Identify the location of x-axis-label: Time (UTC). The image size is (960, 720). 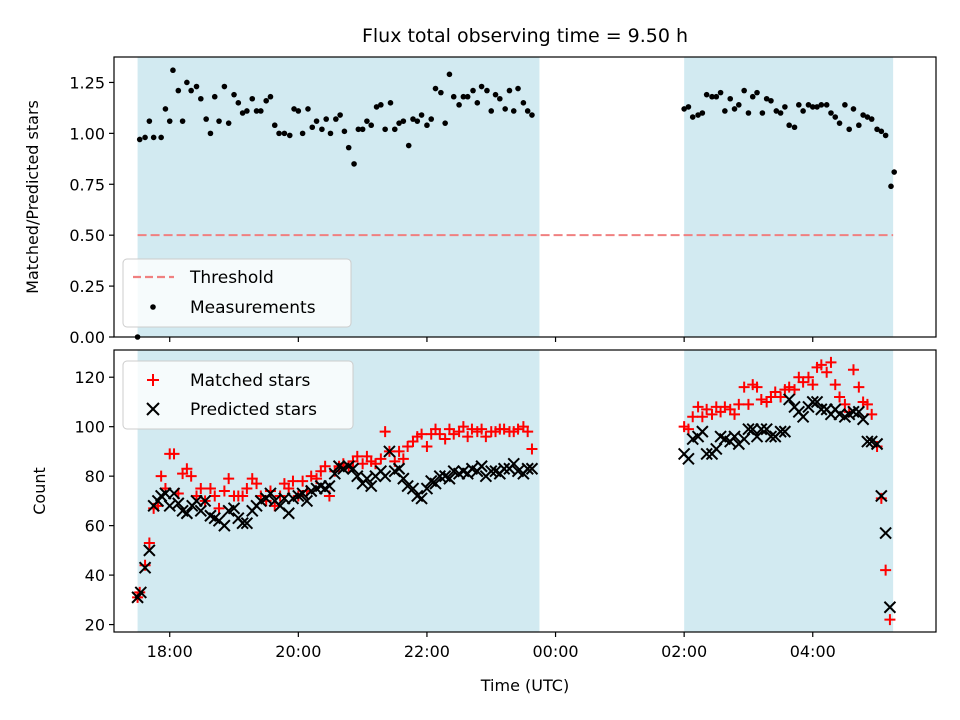
(524, 685).